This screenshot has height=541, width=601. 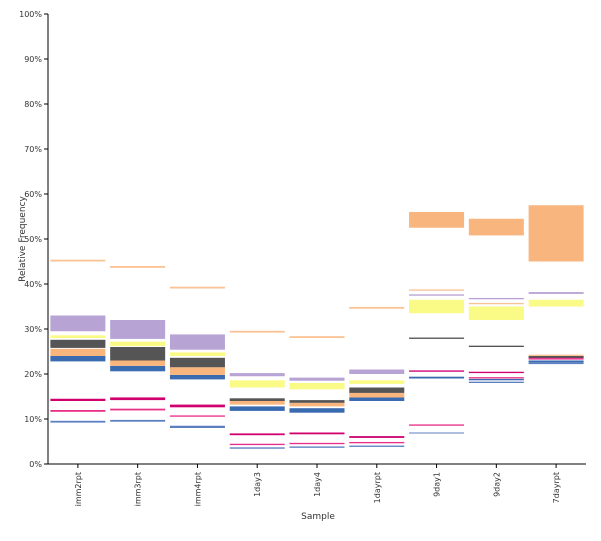 I want to click on x-tick-label: 1dayrpt, so click(x=377, y=487).